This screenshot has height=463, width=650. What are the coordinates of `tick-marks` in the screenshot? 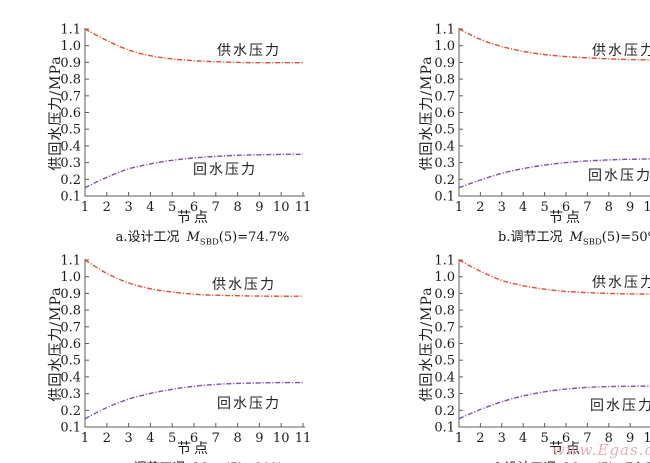 It's located at (544, 343).